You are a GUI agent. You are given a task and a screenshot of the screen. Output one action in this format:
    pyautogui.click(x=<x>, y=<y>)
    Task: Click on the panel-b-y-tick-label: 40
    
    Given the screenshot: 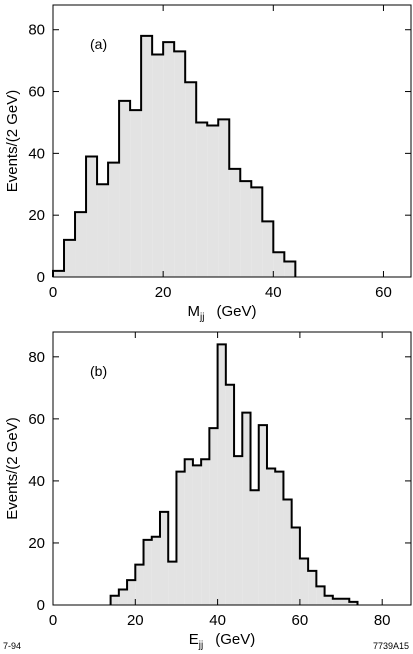 What is the action you would take?
    pyautogui.click(x=36, y=481)
    